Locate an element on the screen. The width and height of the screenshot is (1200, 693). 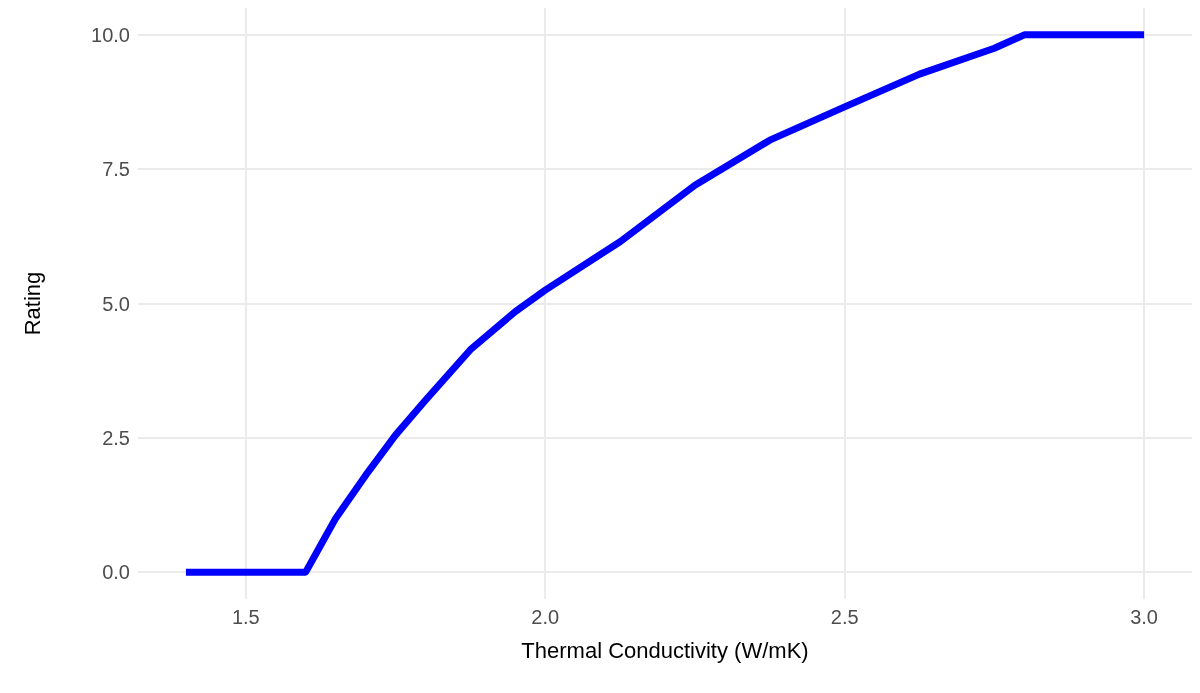
x-tick-label: 3.0 is located at coordinates (1144, 617).